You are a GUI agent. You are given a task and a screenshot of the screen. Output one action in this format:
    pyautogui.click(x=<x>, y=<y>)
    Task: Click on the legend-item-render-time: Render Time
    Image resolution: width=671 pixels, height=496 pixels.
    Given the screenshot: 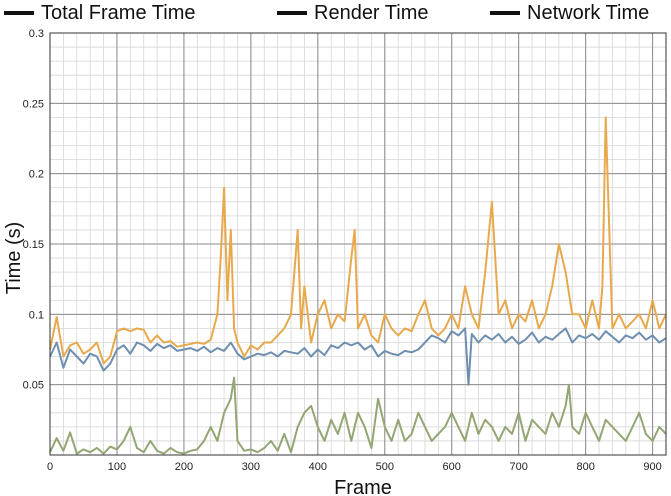 What is the action you would take?
    pyautogui.click(x=353, y=13)
    